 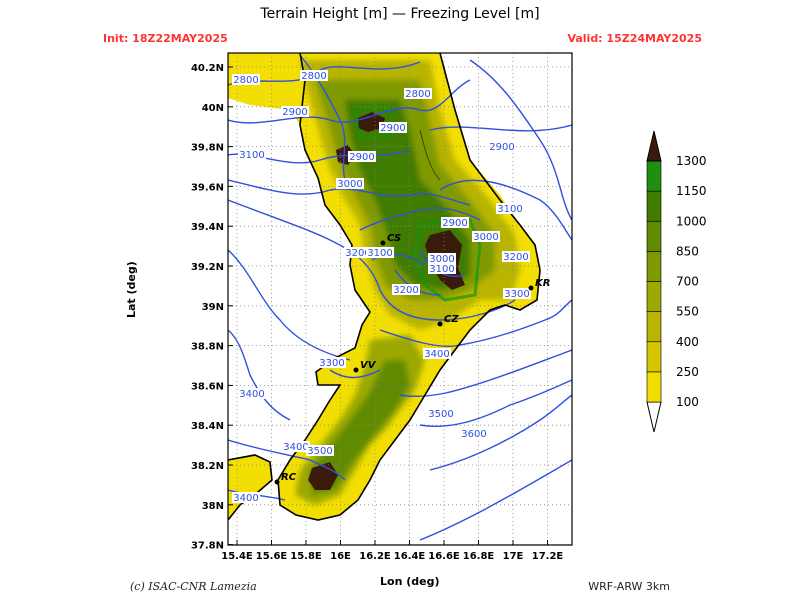 I want to click on x-tick-label: 16E, so click(x=340, y=556).